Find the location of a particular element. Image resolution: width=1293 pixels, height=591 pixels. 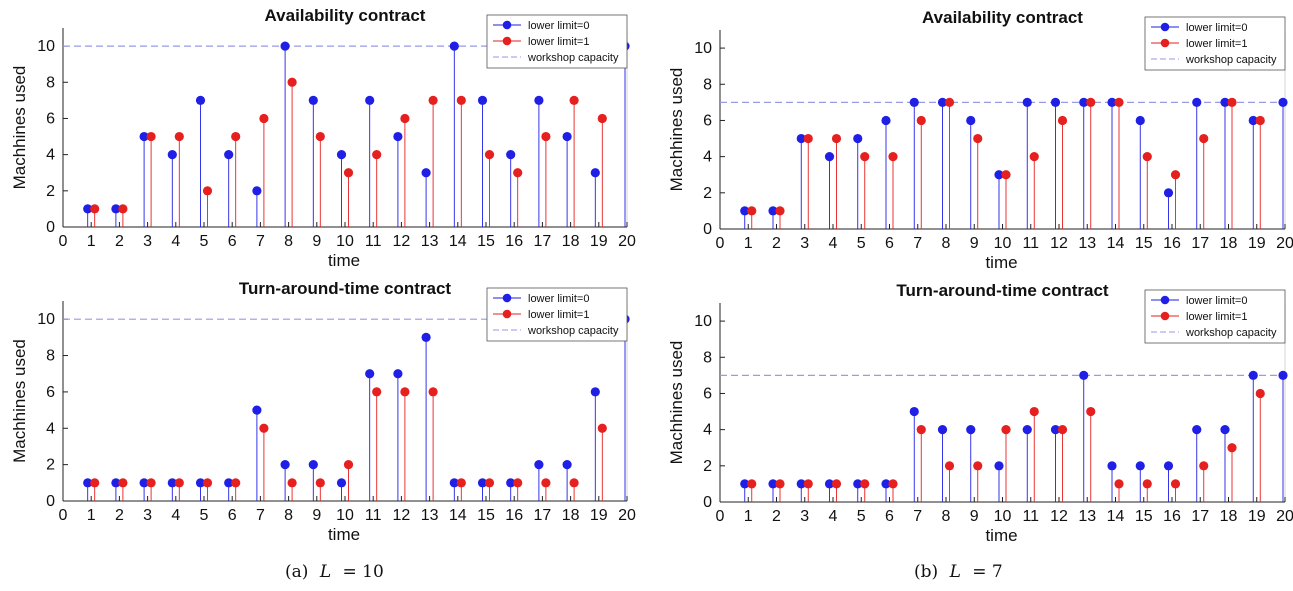

x-axis-label: time is located at coordinates (1001, 535).